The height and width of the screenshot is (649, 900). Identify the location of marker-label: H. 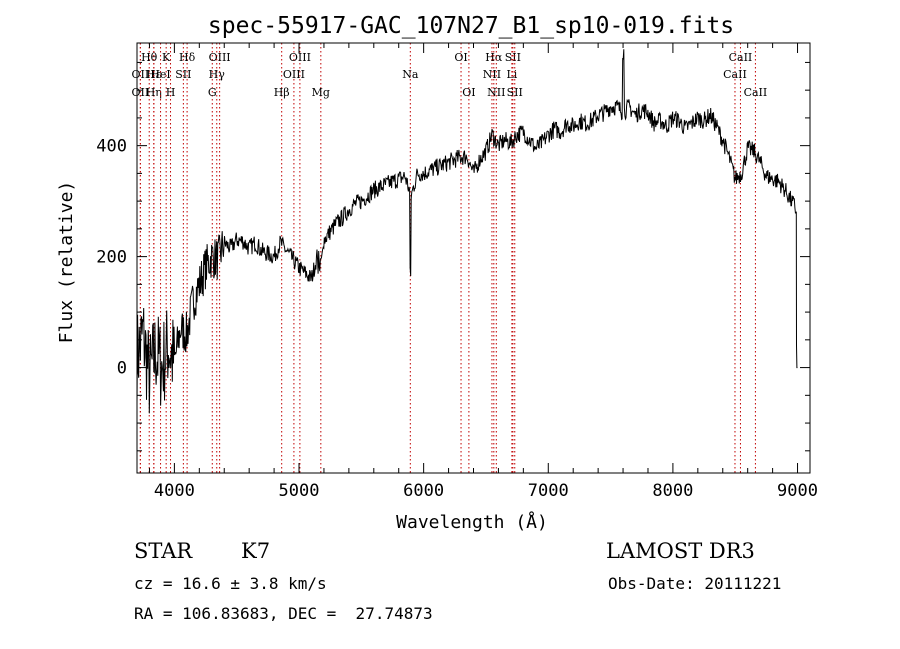
(171, 92).